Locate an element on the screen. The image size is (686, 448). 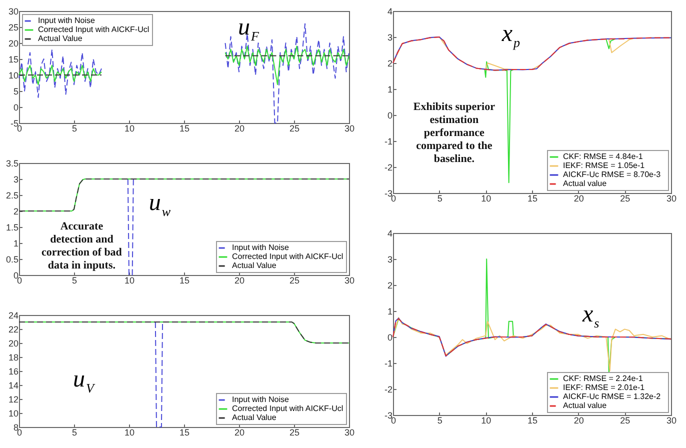
y-tick-label: 22 is located at coordinates (13, 329).